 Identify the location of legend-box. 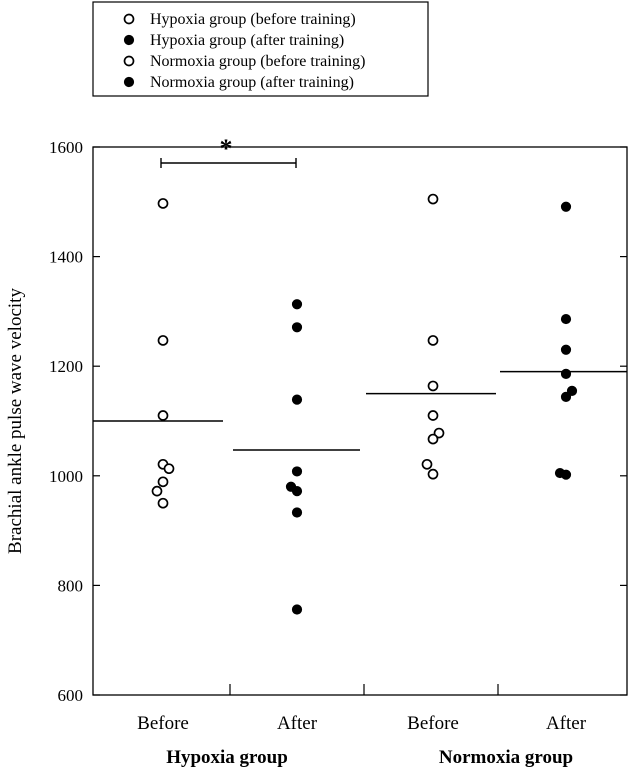
(260, 49).